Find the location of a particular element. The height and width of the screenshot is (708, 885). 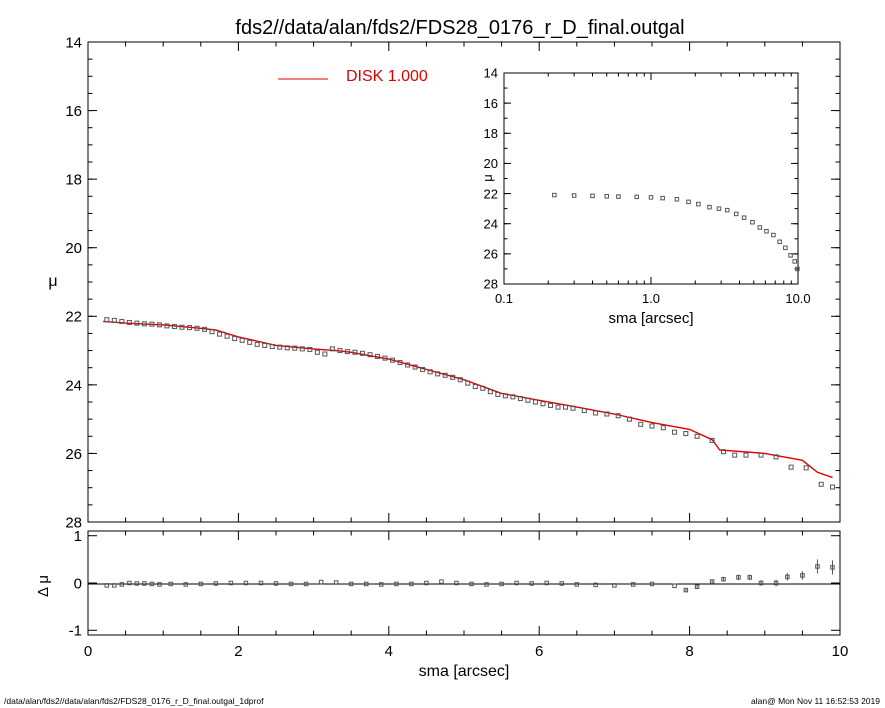

inset-y-axis-label: μ is located at coordinates (487, 178).